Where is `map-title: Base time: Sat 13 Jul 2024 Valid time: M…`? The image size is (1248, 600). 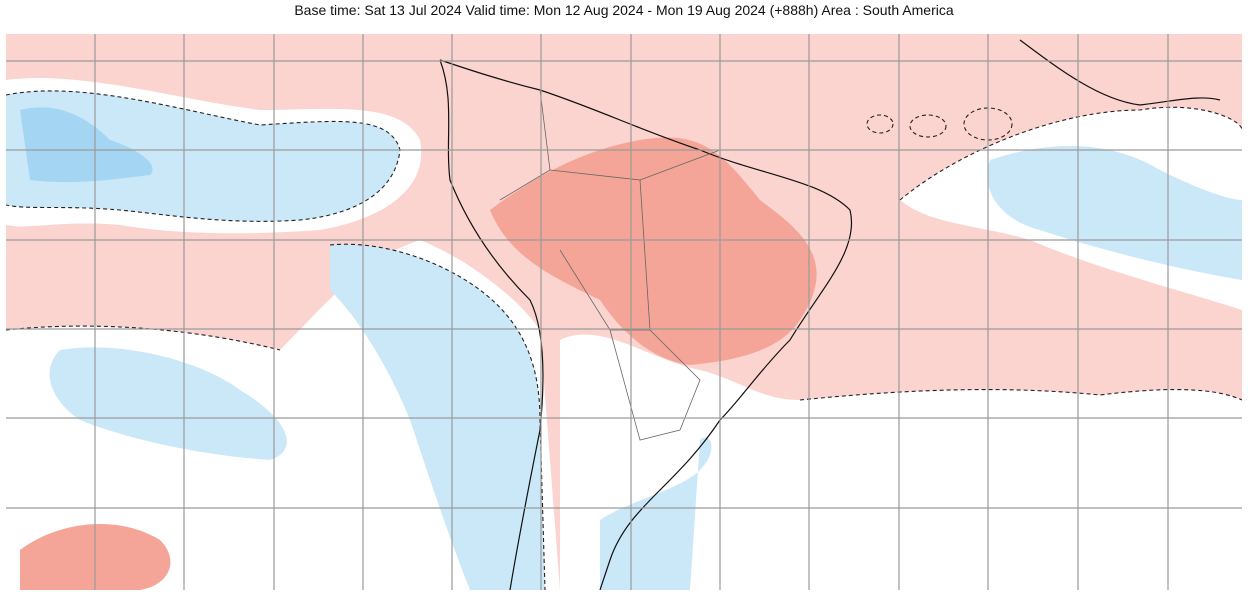
map-title: Base time: Sat 13 Jul 2024 Valid time: M… is located at coordinates (624, 10).